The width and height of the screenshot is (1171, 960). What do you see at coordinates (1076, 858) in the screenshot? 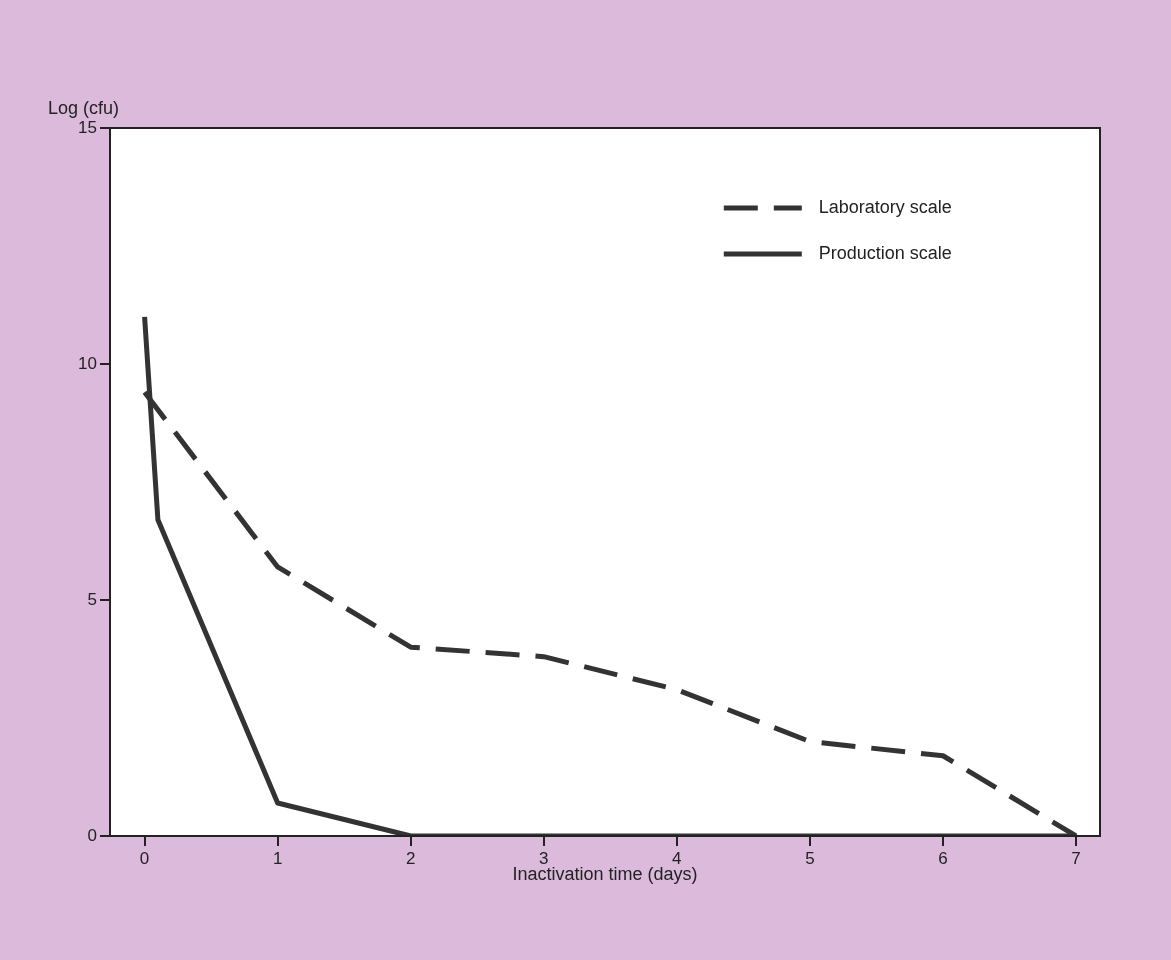
I see `x-tick-label: 7` at bounding box center [1076, 858].